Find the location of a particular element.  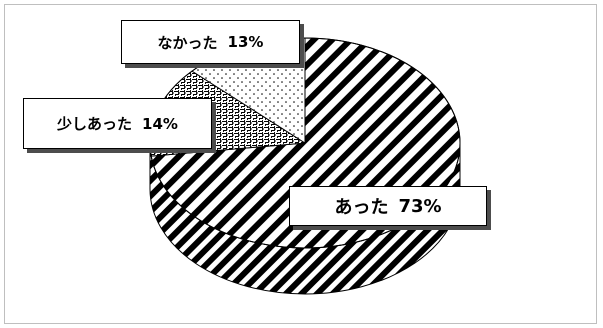

slice-label: なかった is located at coordinates (187, 42).